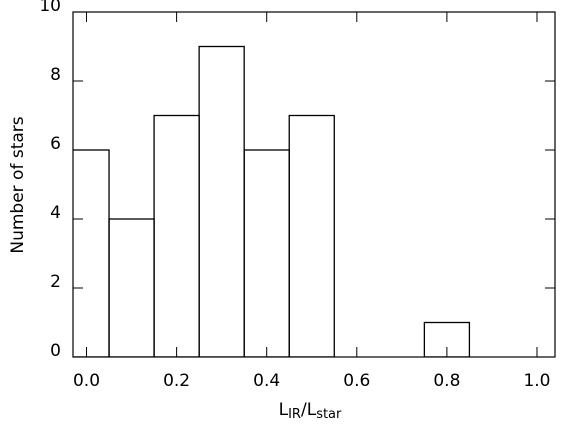 The height and width of the screenshot is (427, 570). Describe the element at coordinates (86, 381) in the screenshot. I see `x-tick-label: 0.0` at that location.